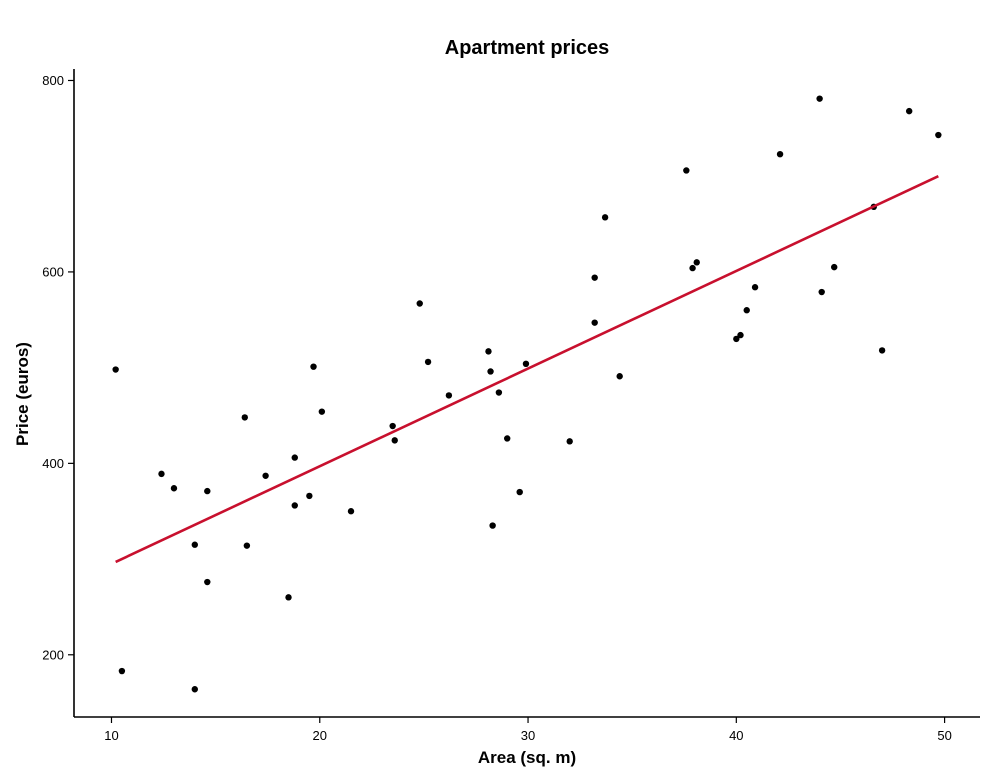 The image size is (1000, 781). What do you see at coordinates (527, 757) in the screenshot?
I see `x-axis-label: Area (sq. m)` at bounding box center [527, 757].